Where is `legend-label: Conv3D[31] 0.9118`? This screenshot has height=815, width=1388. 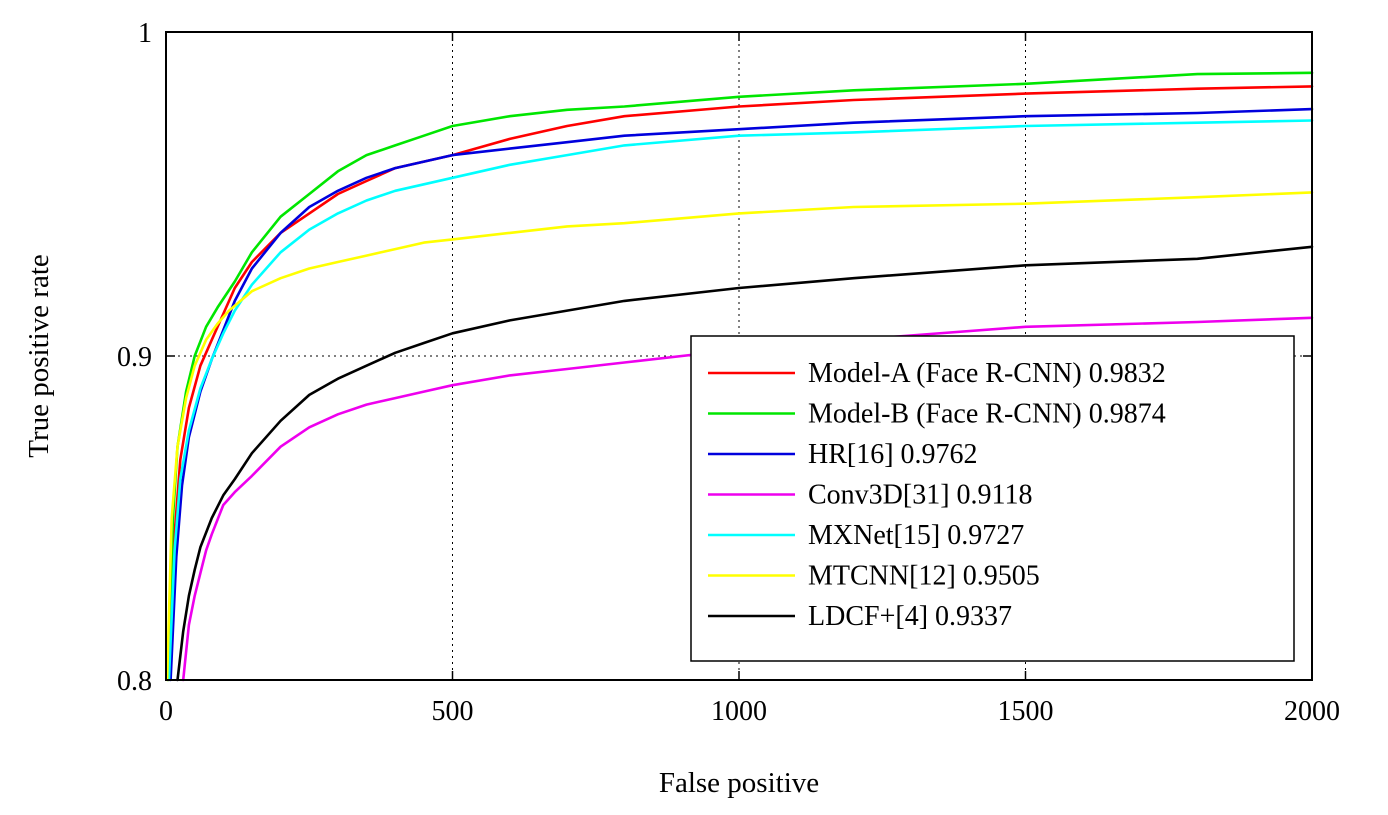
legend-label: Conv3D[31] 0.9118 is located at coordinates (920, 495).